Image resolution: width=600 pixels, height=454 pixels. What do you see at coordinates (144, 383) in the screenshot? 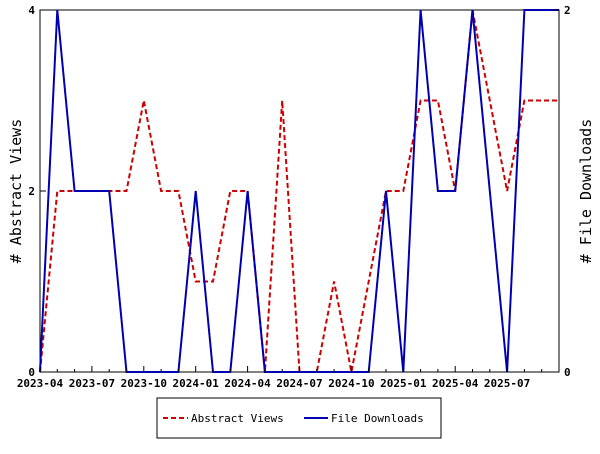
I see `x-tick-label: 2023-10` at bounding box center [144, 383].